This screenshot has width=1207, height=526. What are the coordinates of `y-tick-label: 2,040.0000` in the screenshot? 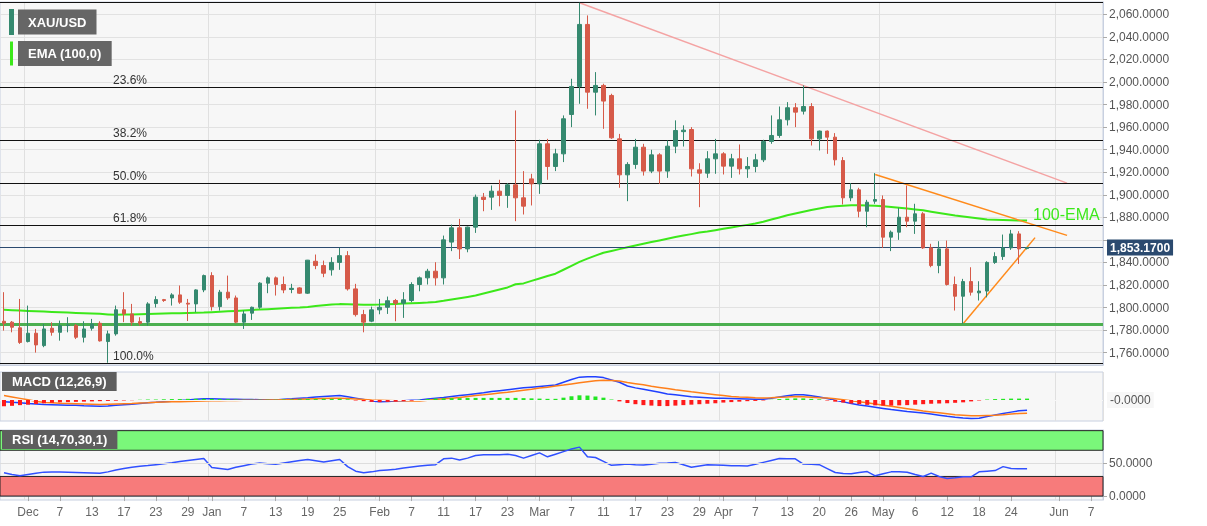 It's located at (1139, 36).